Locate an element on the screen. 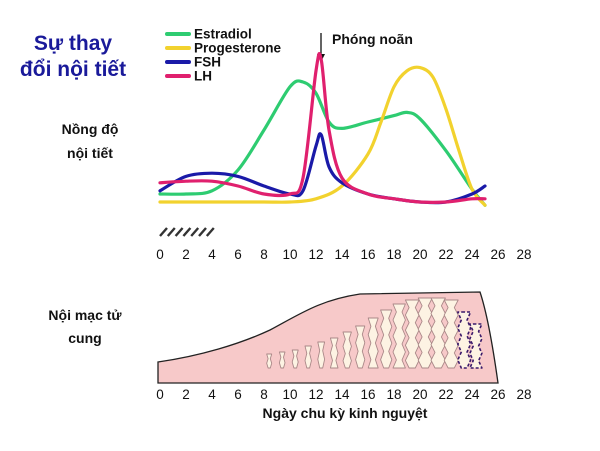 Image resolution: width=600 pixels, height=451 pixels. title-line1: Sự thay is located at coordinates (73, 43).